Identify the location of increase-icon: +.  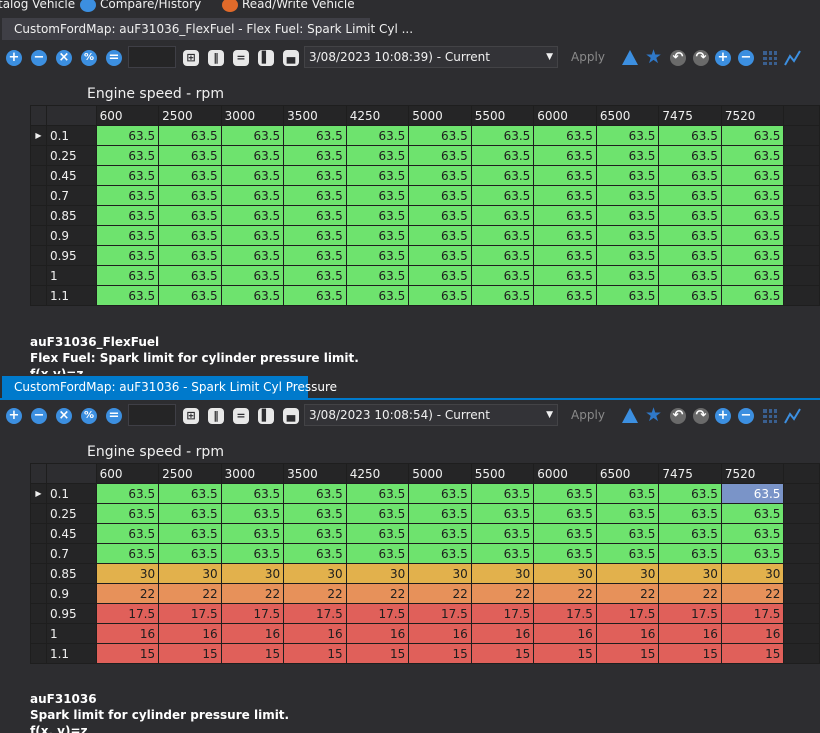
(14, 416).